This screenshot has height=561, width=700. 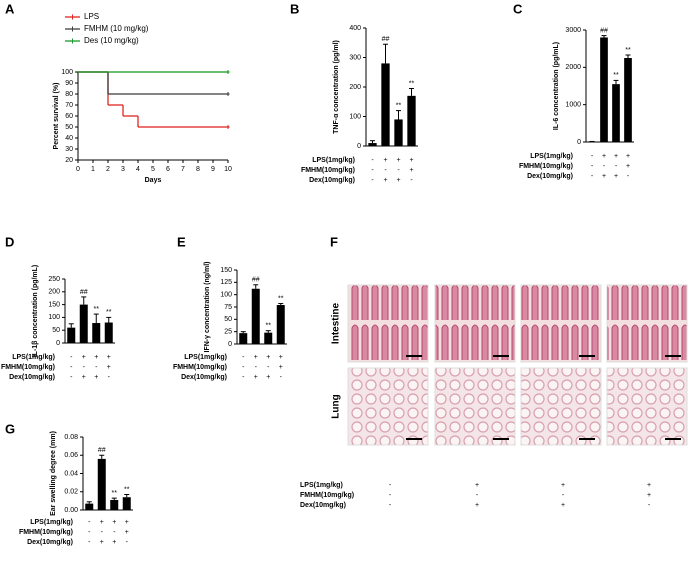 I want to click on panel-label: B, so click(x=294, y=8).